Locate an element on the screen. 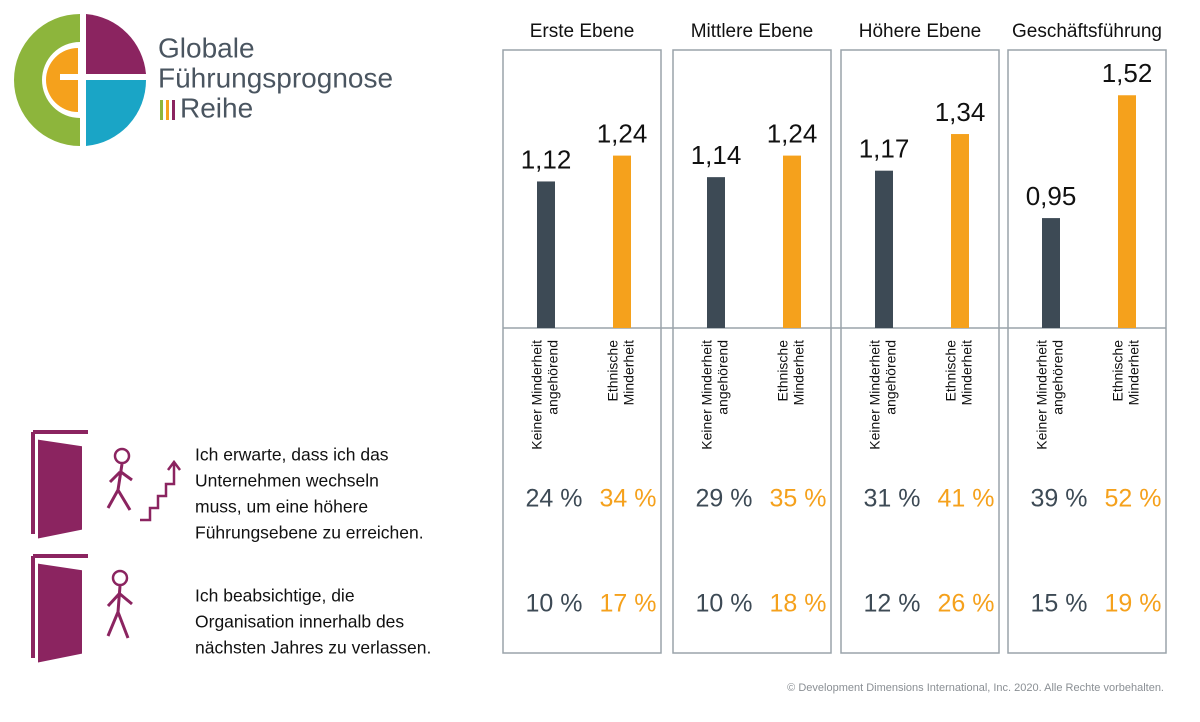  percent: 29 % is located at coordinates (724, 499).